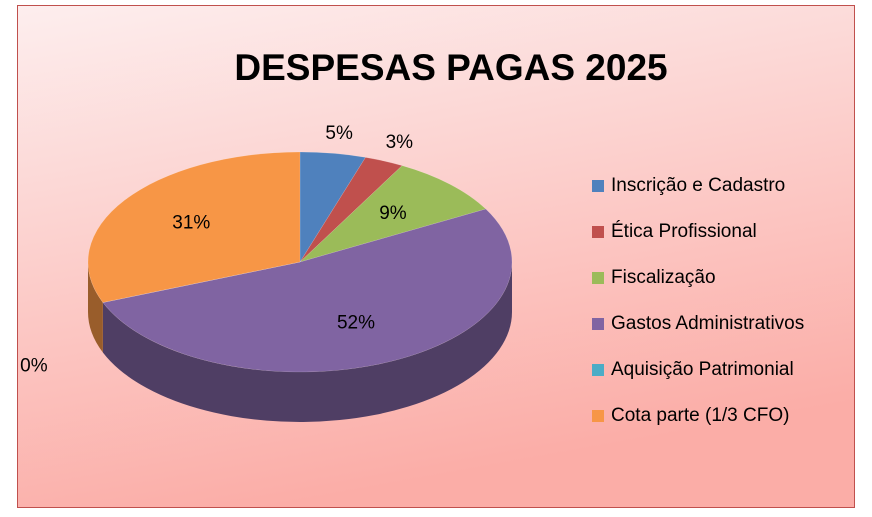  What do you see at coordinates (450, 67) in the screenshot?
I see `chart-title: DESPESAS PAGAS 2025` at bounding box center [450, 67].